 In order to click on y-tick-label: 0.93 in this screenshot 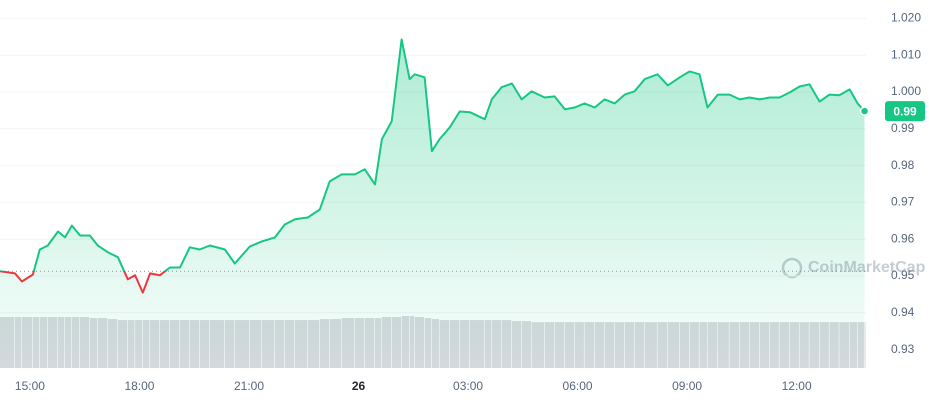, I will do `click(903, 349)`.